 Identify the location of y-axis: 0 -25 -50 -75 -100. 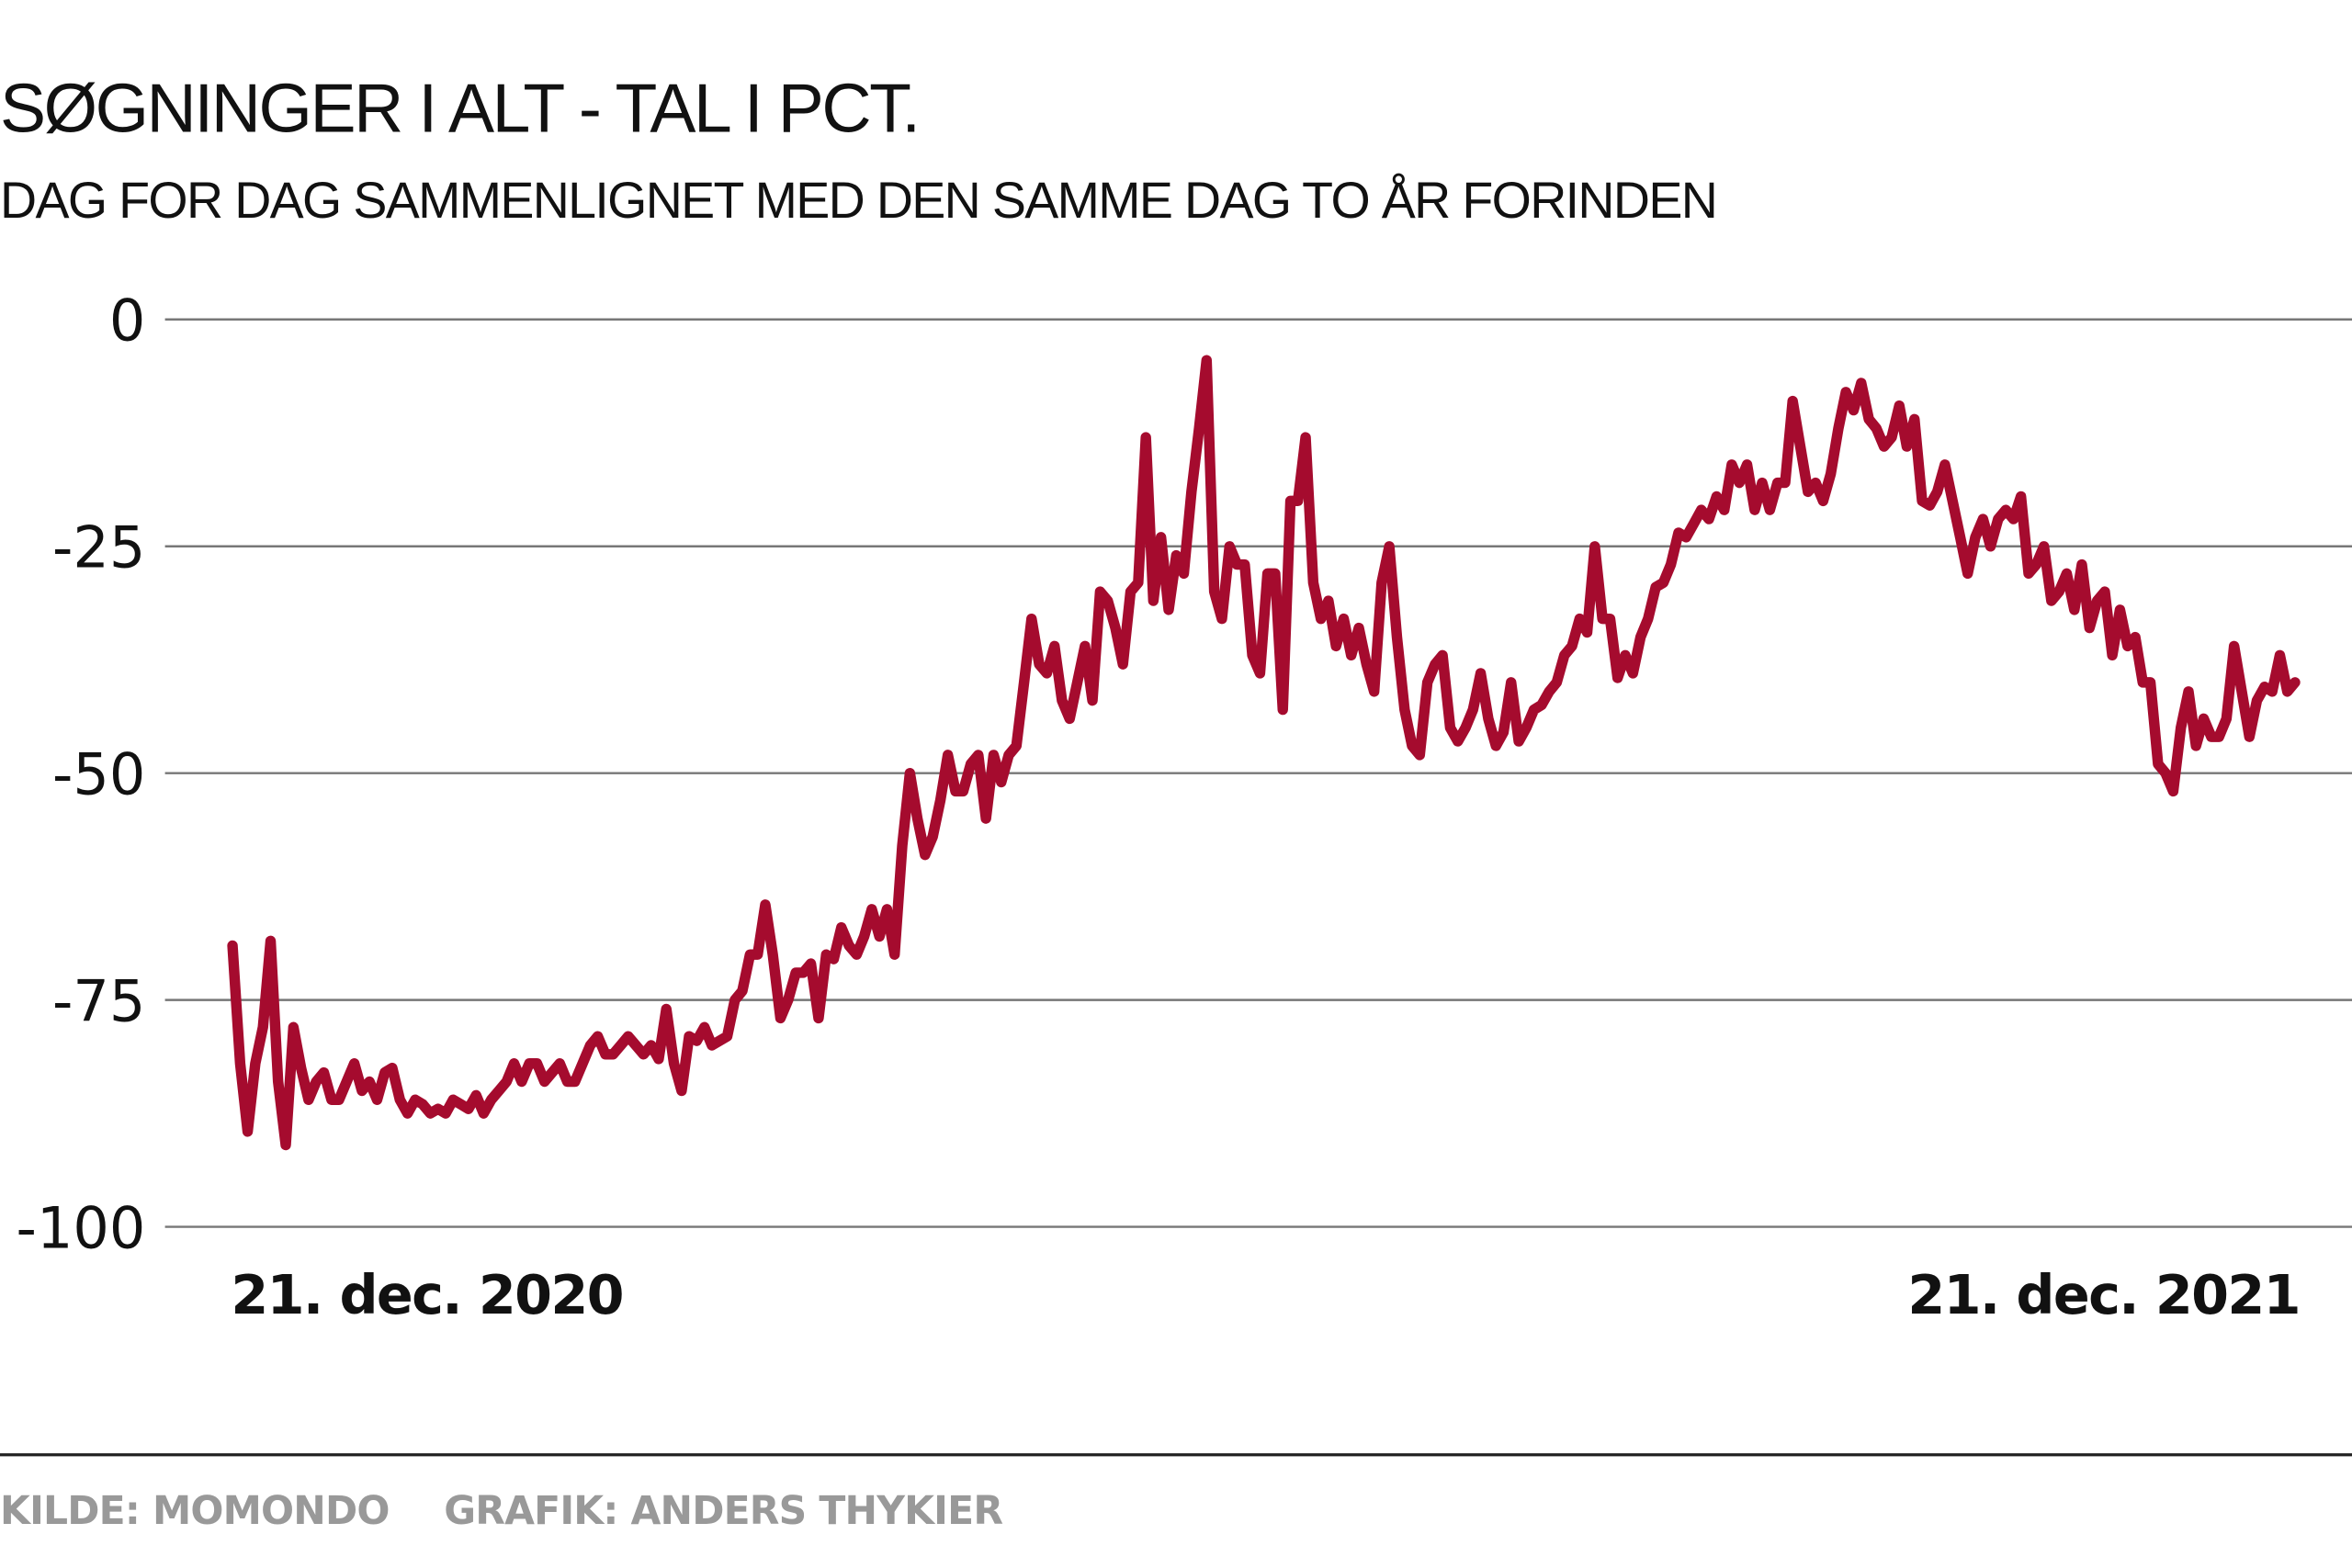
(81, 775).